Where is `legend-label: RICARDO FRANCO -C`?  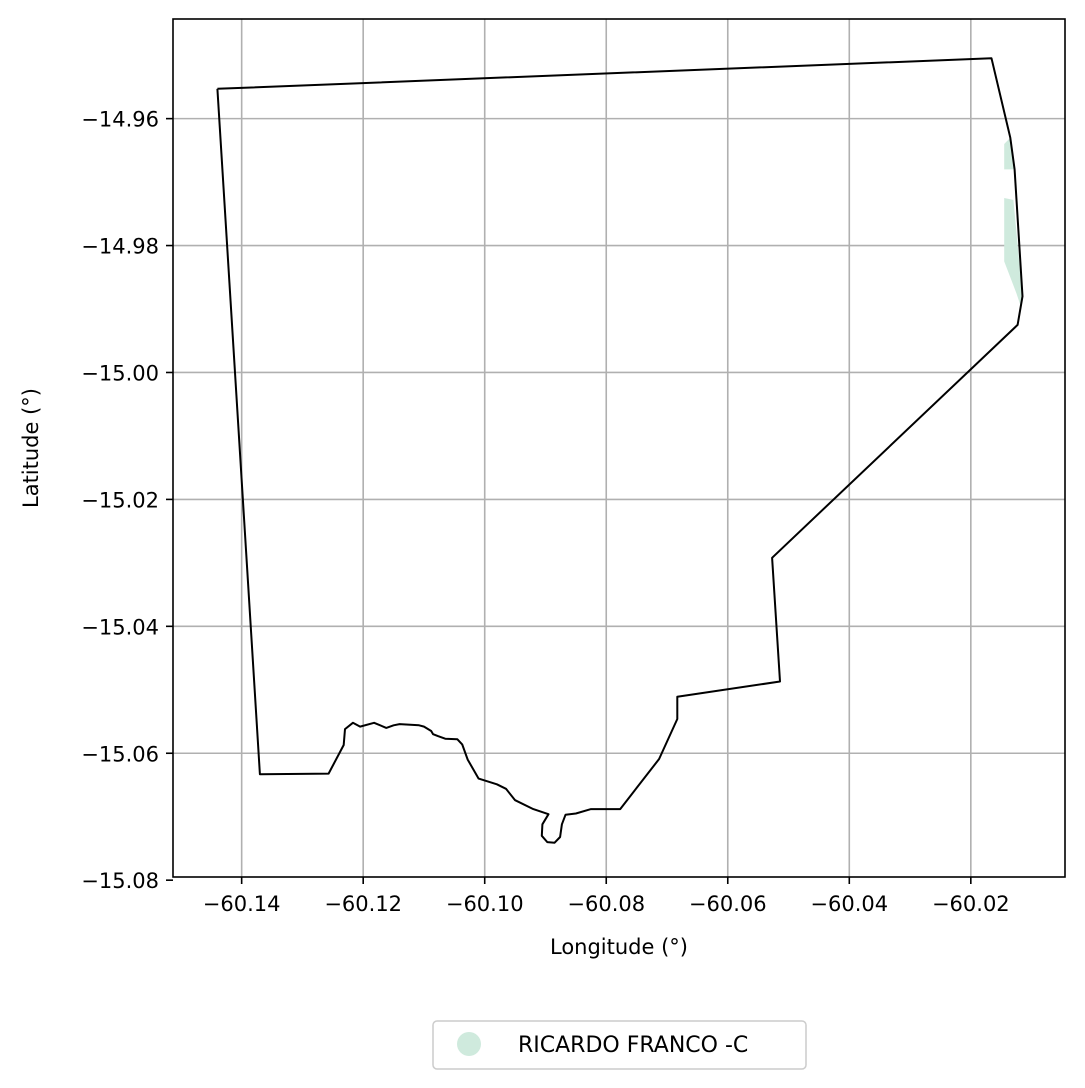 legend-label: RICARDO FRANCO -C is located at coordinates (633, 1045).